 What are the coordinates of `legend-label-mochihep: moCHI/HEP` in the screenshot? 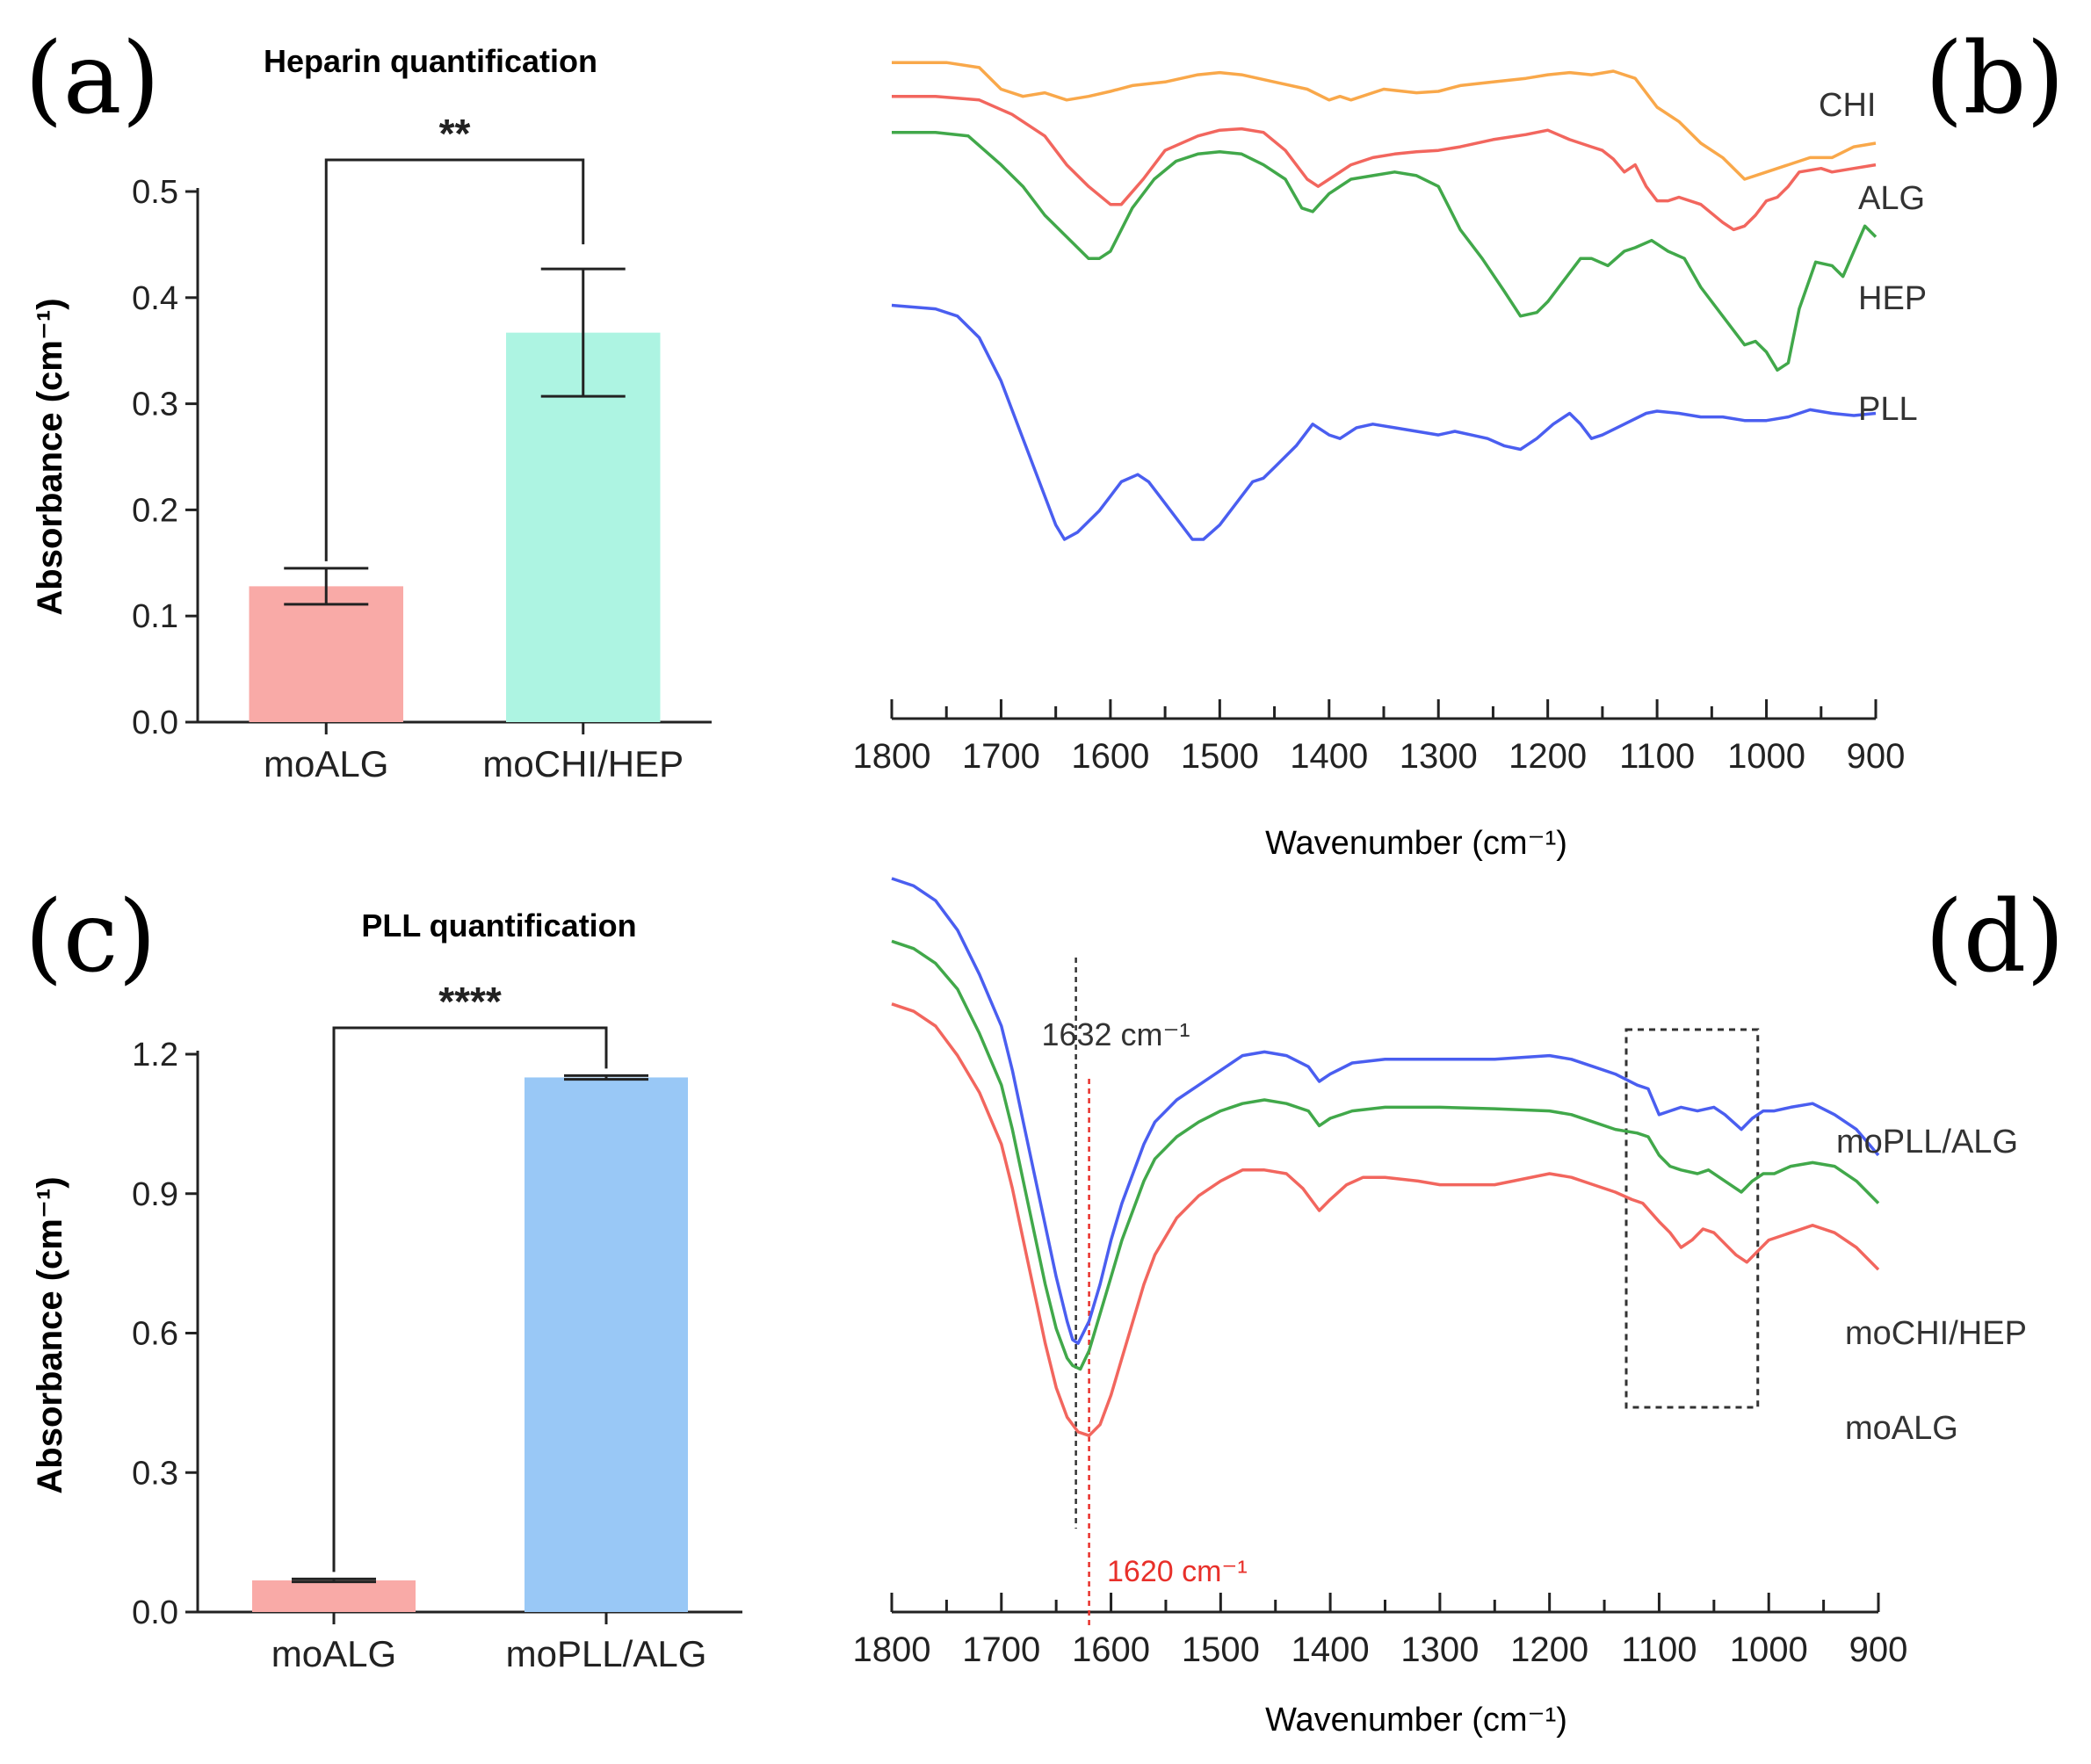 It's located at (1936, 1333).